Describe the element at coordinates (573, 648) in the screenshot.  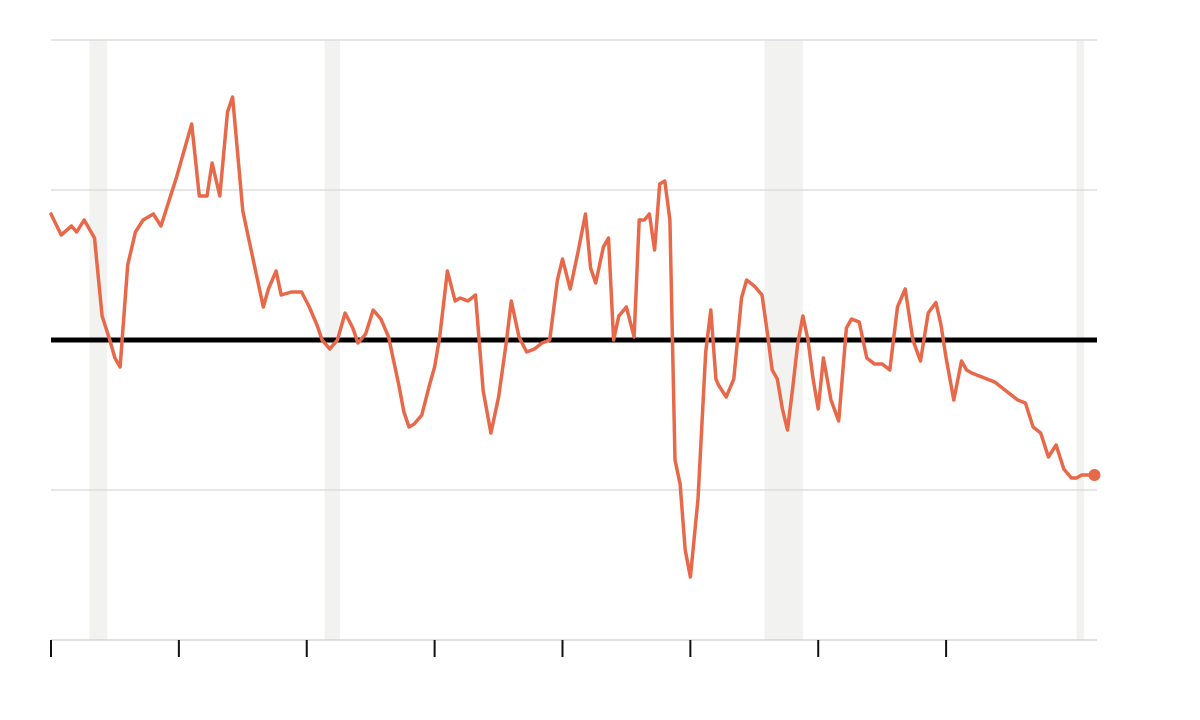
I see `x-axis` at that location.